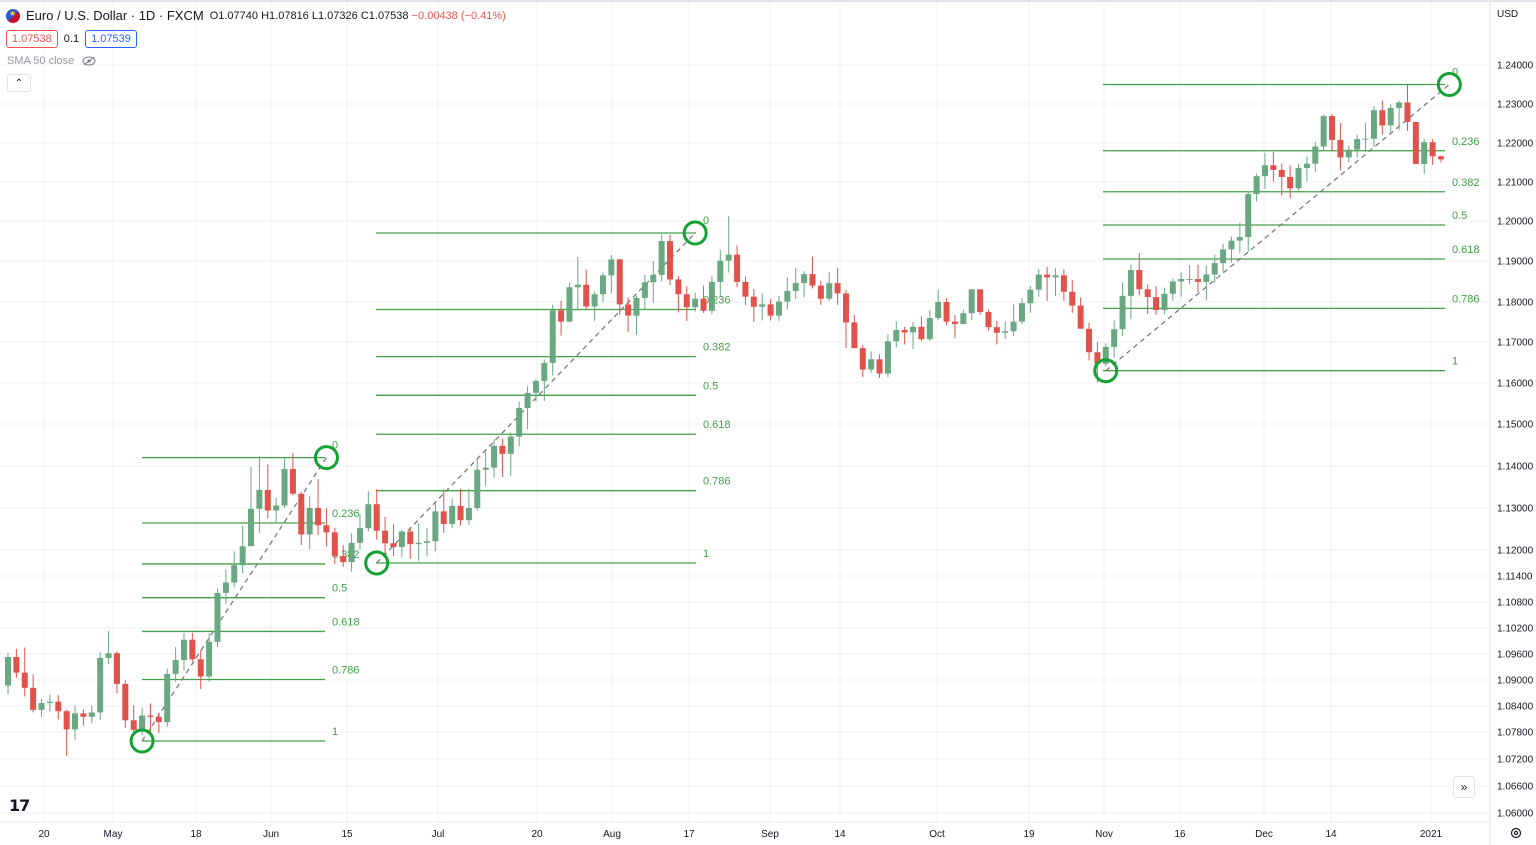  What do you see at coordinates (612, 834) in the screenshot?
I see `time-tick-label: Aug` at bounding box center [612, 834].